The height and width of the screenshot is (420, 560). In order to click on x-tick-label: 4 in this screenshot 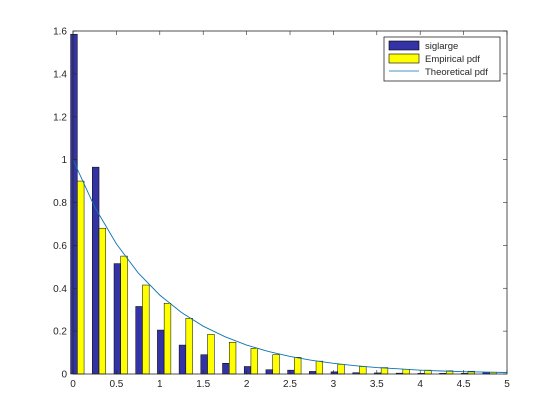, I will do `click(420, 384)`.